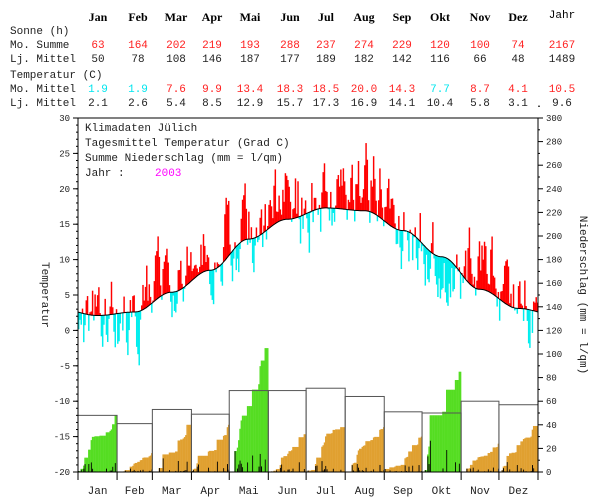 The image size is (600, 500). Describe the element at coordinates (442, 492) in the screenshot. I see `x-month-label: Okt` at that location.